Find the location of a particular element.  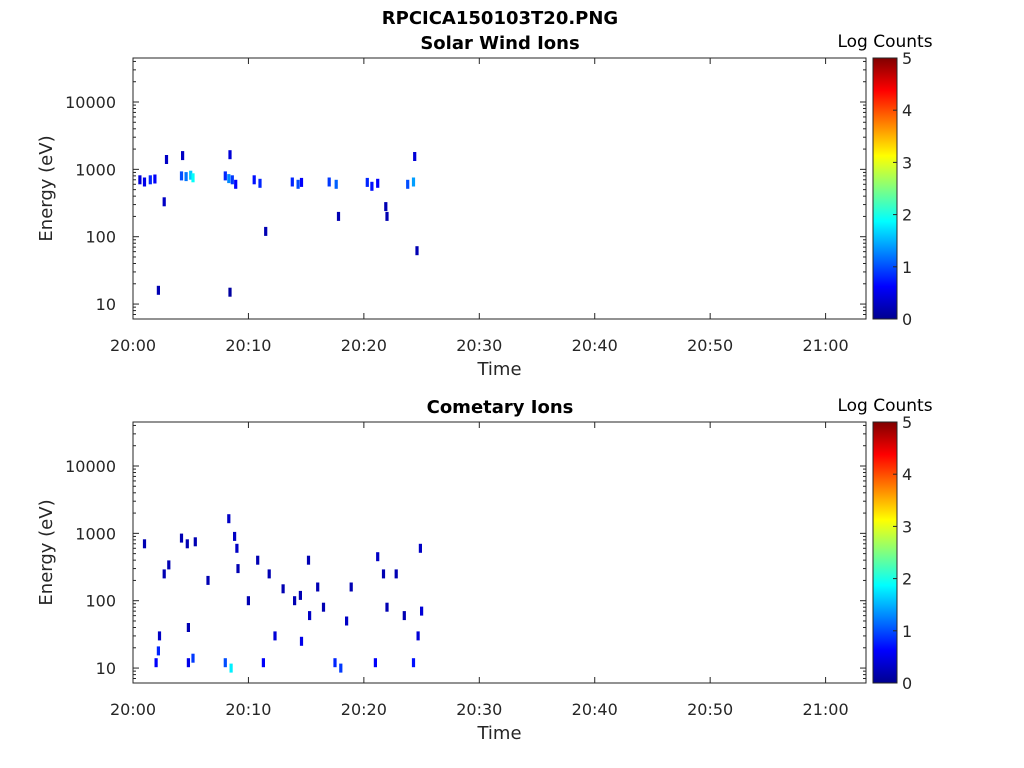

x-tick-label: 20:40 is located at coordinates (595, 709).